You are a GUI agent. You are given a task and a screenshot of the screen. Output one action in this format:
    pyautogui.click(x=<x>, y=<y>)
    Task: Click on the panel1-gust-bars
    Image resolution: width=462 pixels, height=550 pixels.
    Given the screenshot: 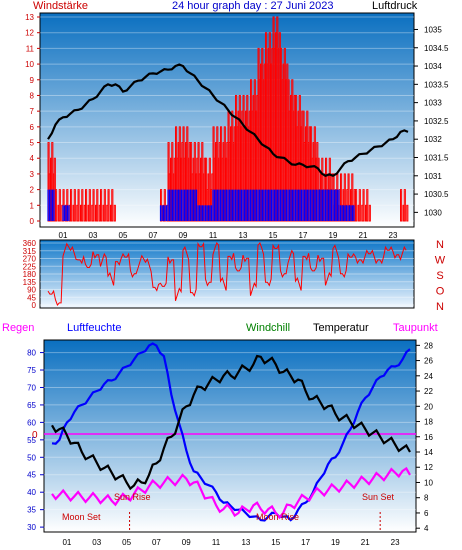 What is the action you would take?
    pyautogui.click(x=201, y=205)
    